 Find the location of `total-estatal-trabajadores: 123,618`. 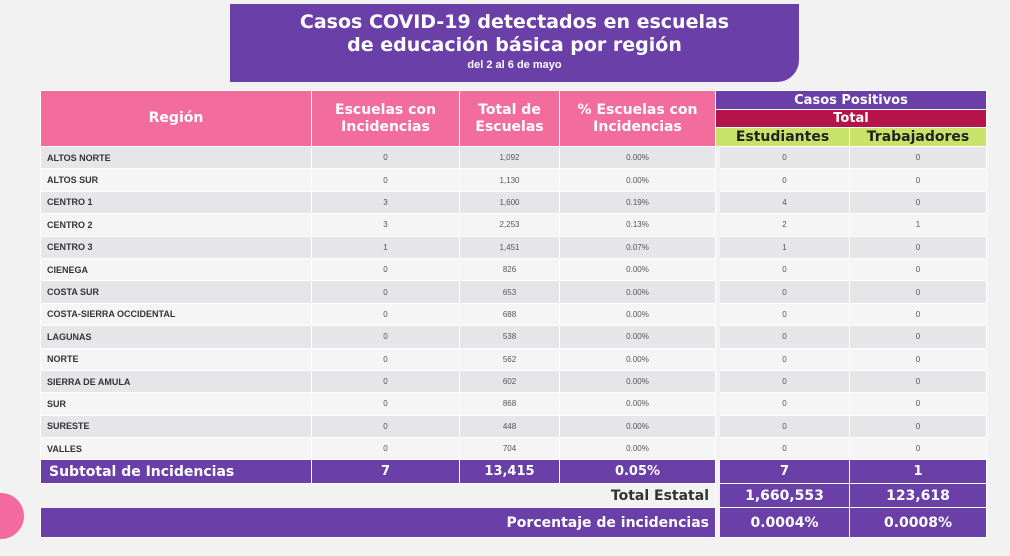

total-estatal-trabajadores: 123,618 is located at coordinates (918, 496).